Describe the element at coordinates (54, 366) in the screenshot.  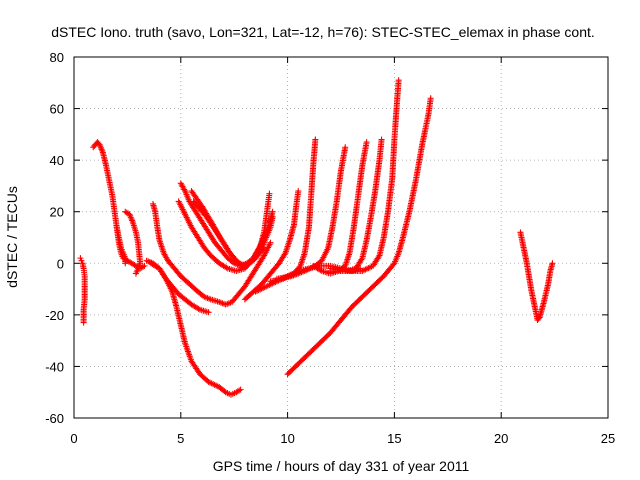
I see `y-tick-label: -40` at that location.